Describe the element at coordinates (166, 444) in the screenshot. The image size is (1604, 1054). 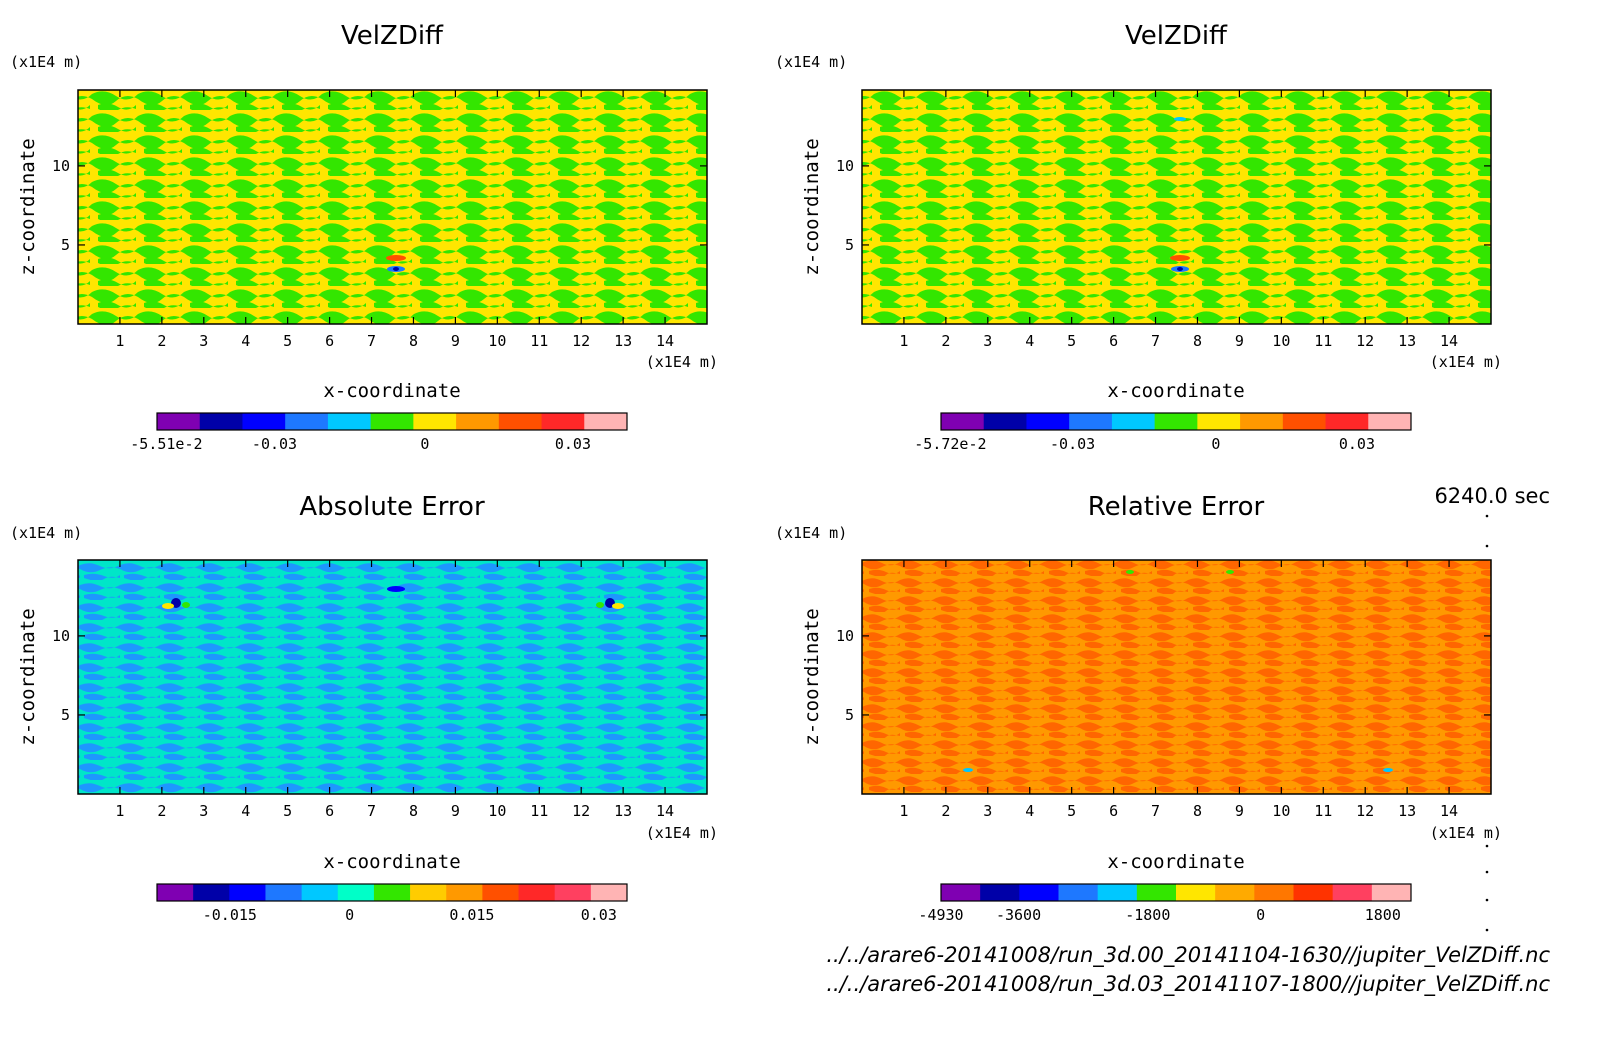
I see `colorbar-tick-label: -5.51e-2` at that location.